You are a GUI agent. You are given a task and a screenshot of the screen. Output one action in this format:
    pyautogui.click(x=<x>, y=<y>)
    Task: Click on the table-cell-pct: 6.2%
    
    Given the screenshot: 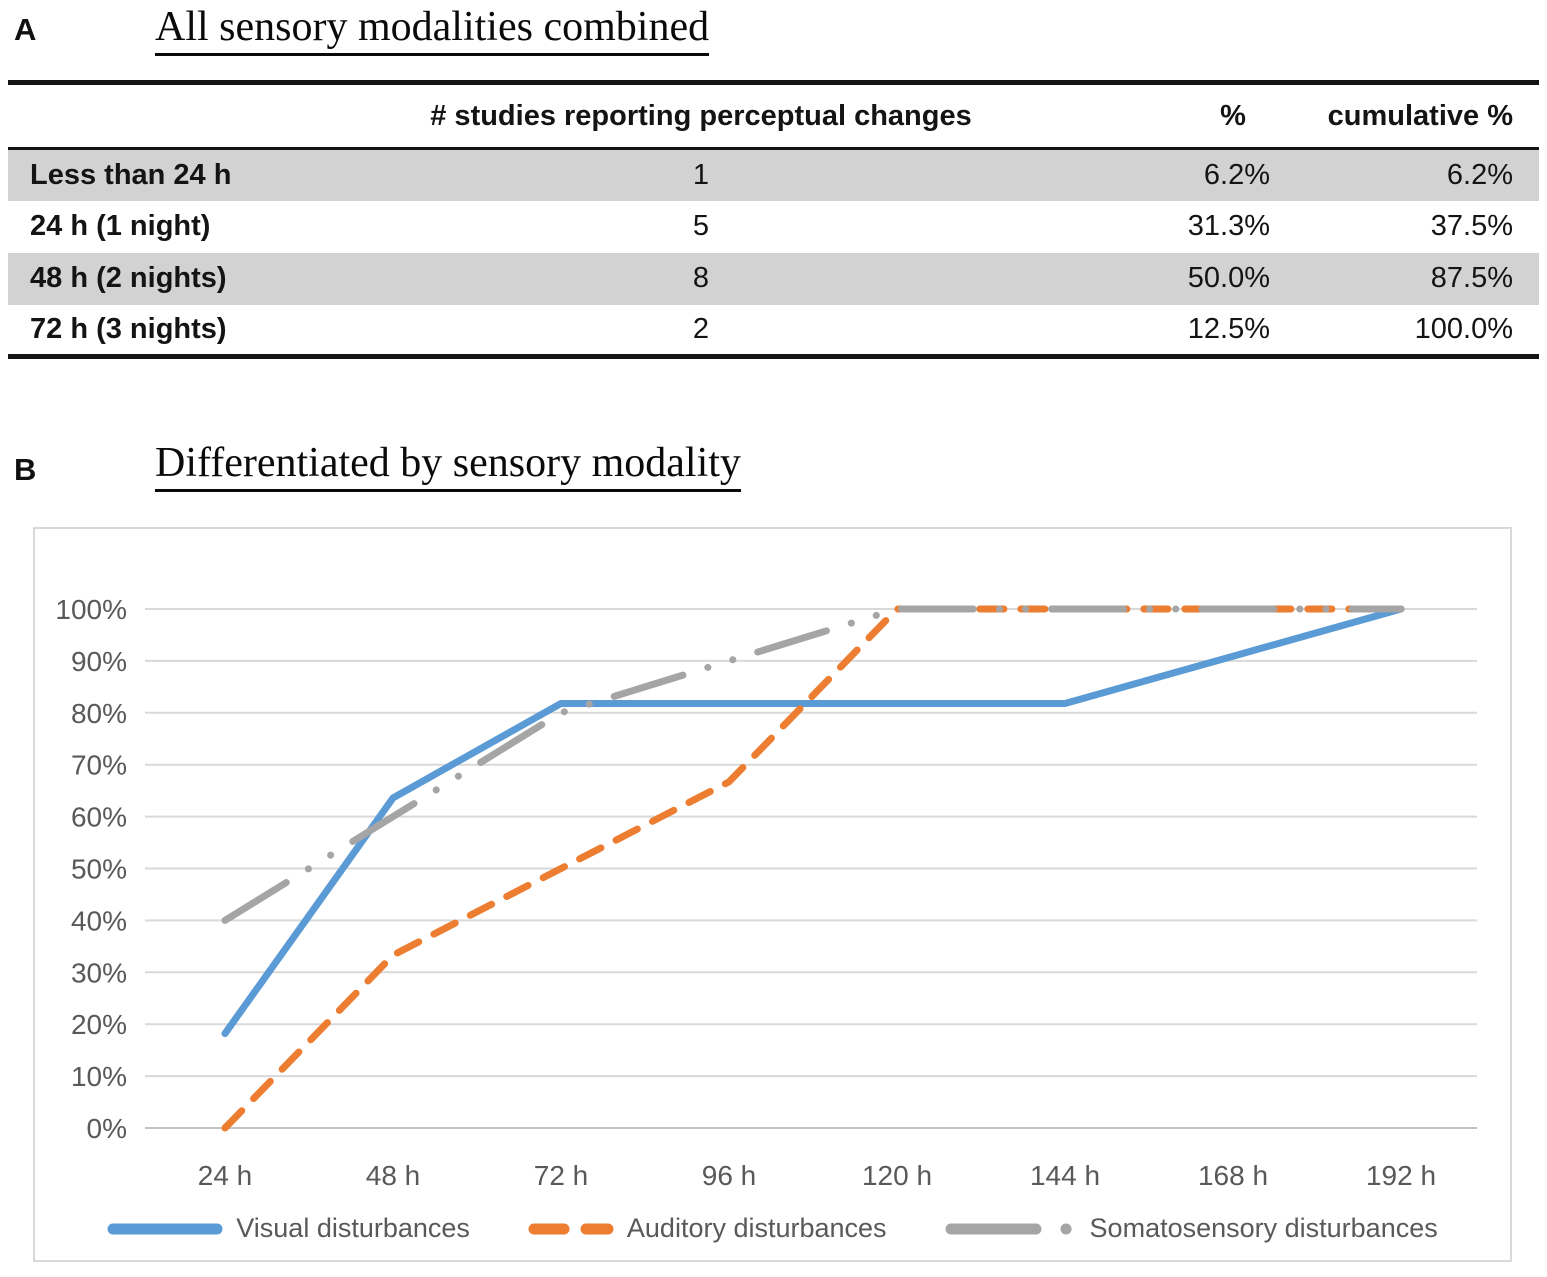 What is the action you would take?
    pyautogui.click(x=1236, y=174)
    